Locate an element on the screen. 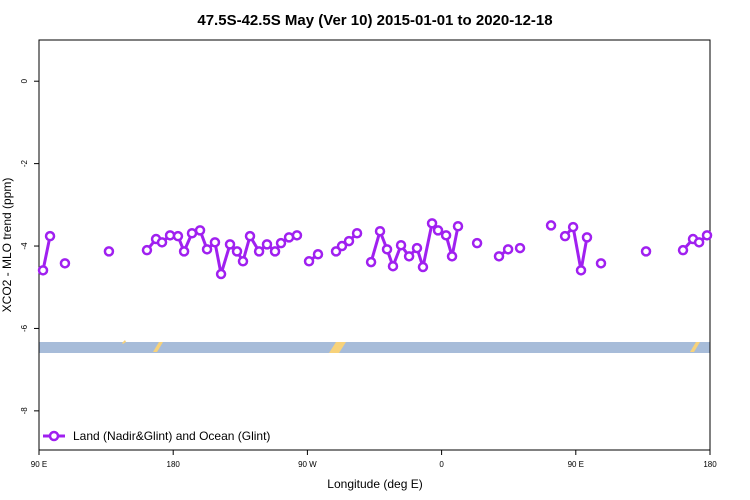 The width and height of the screenshot is (750, 500). y-tick-label: -2 is located at coordinates (24, 164).